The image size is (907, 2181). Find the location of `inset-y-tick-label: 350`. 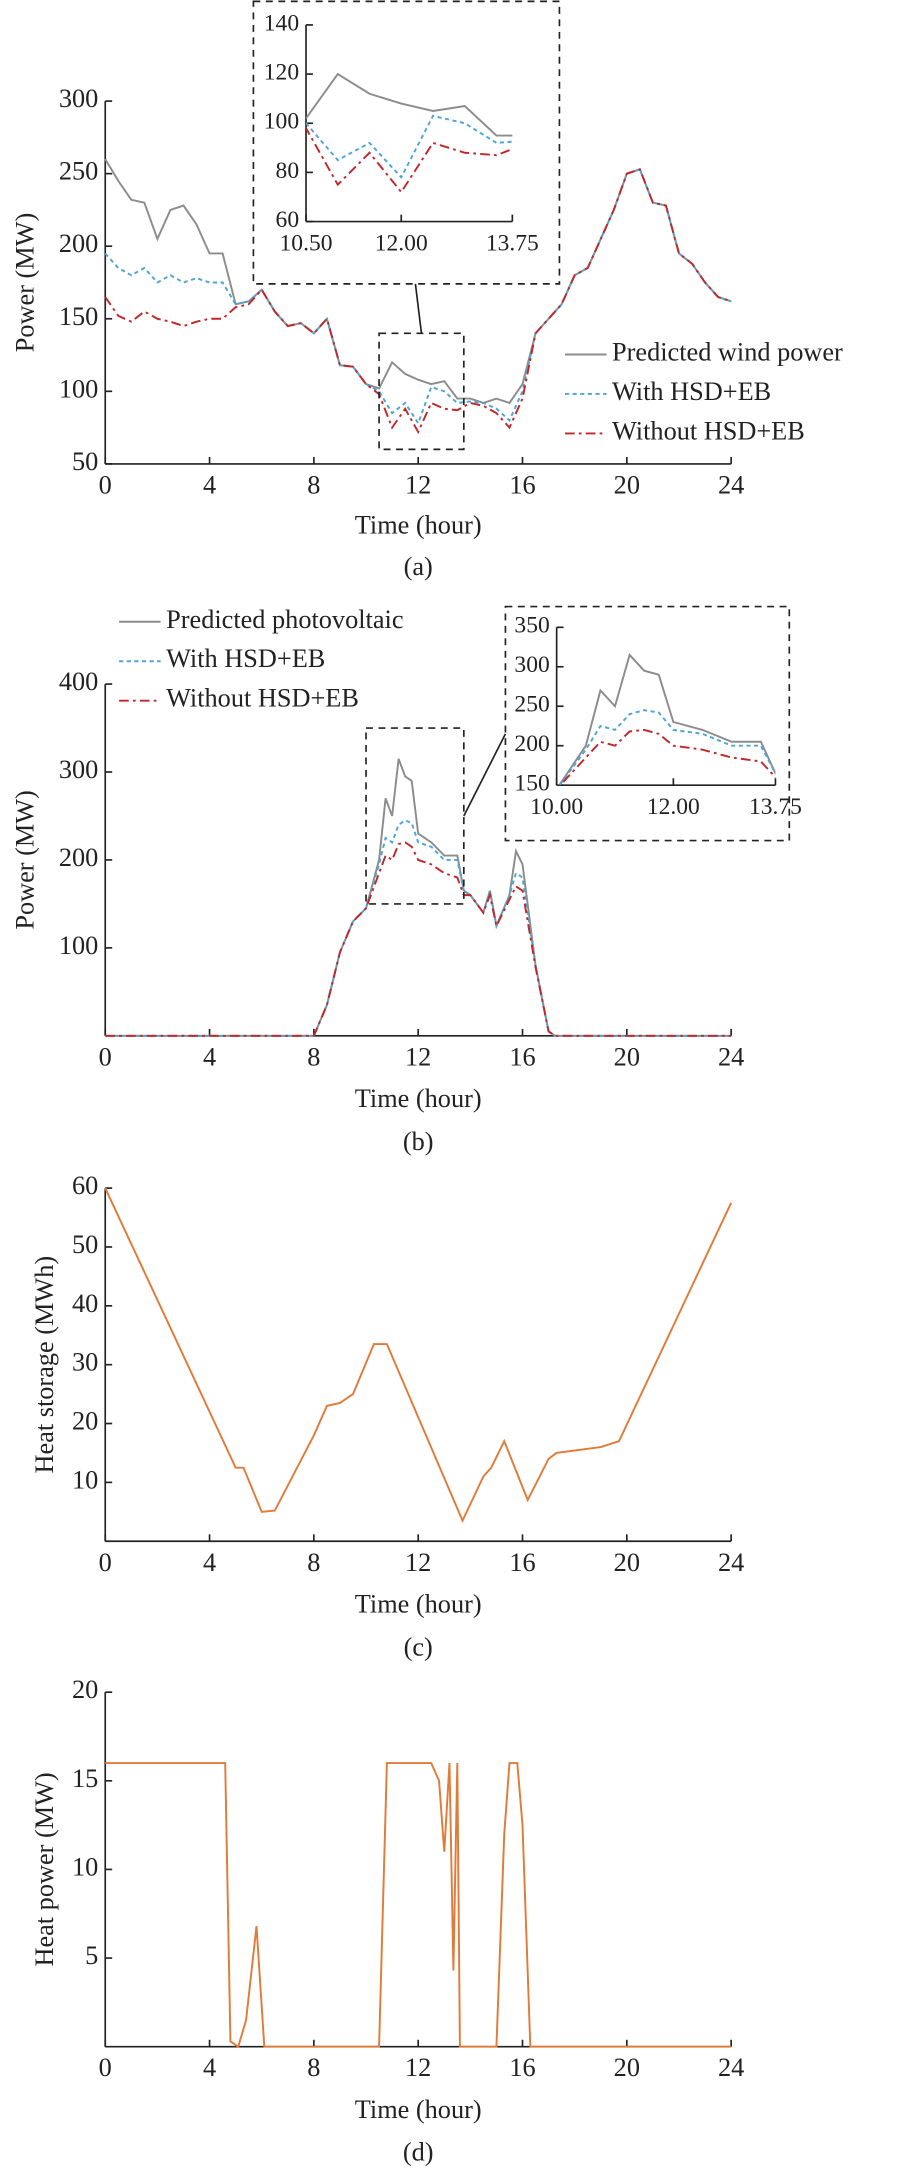

inset-y-tick-label: 350 is located at coordinates (531, 626).